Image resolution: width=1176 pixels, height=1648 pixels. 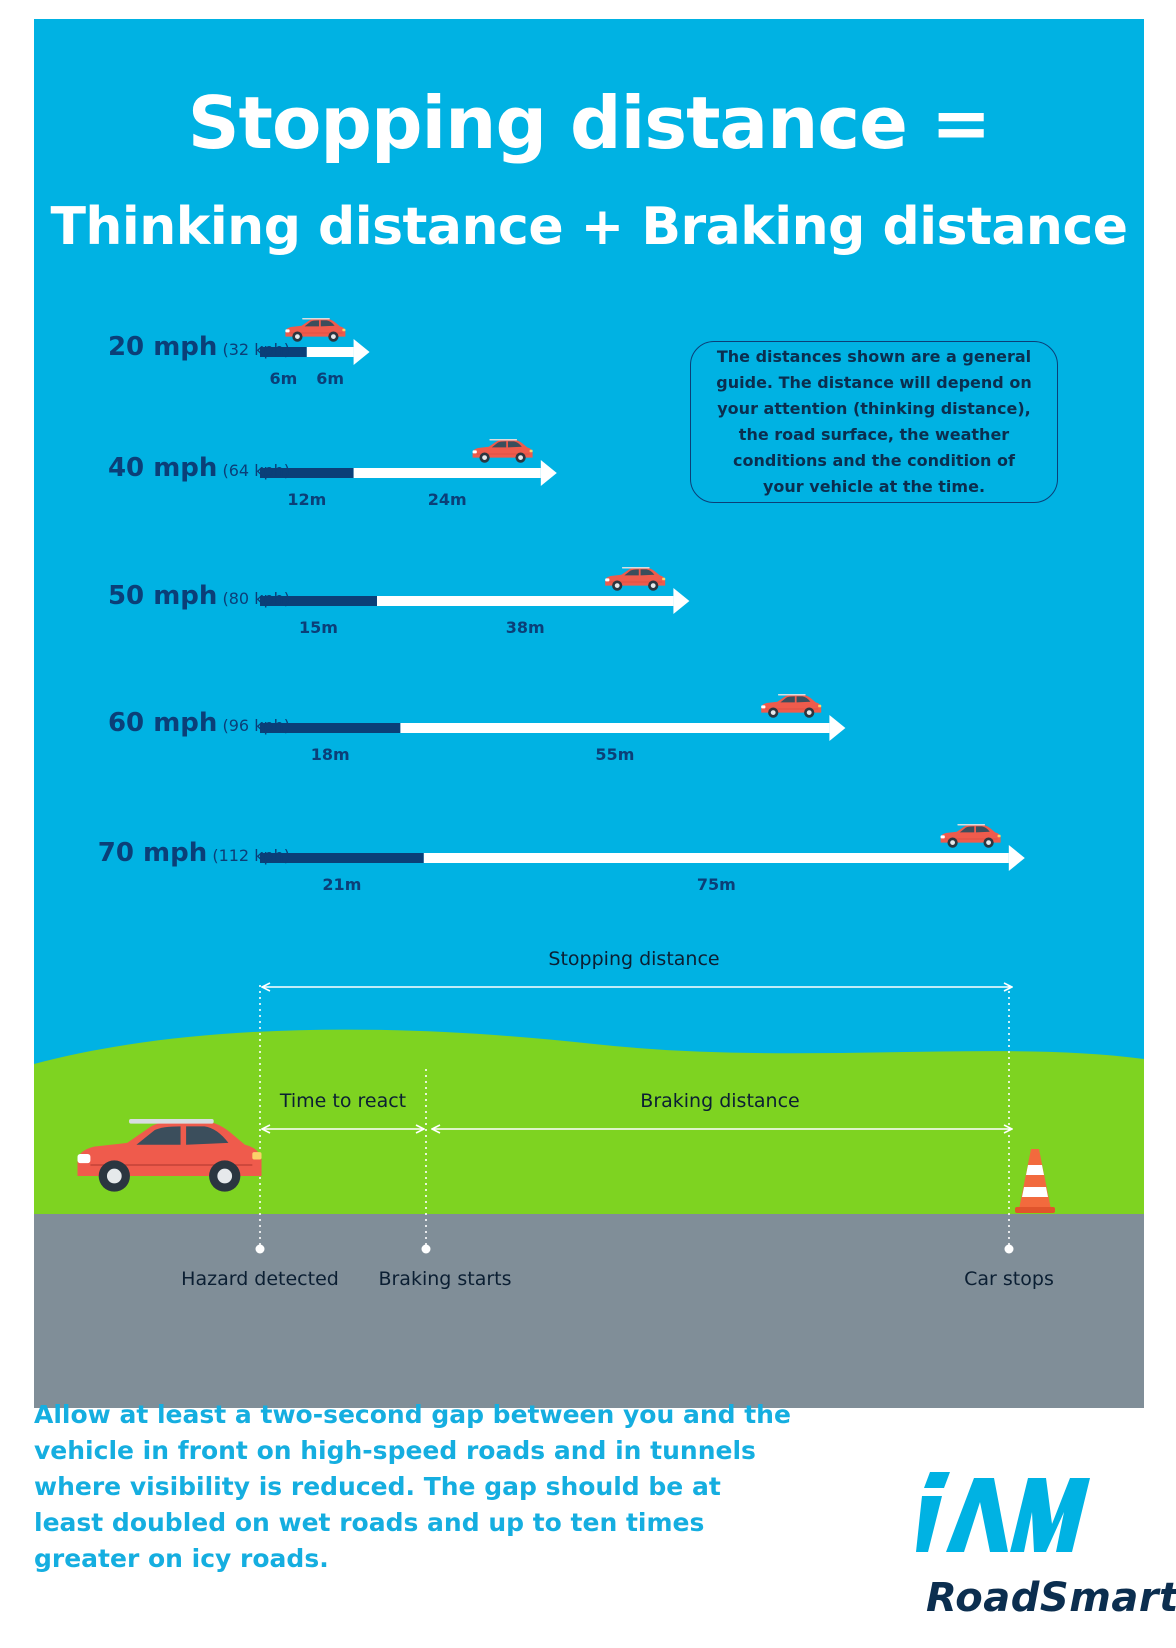 What do you see at coordinates (330, 754) in the screenshot?
I see `thinking-distance-label: 18m` at bounding box center [330, 754].